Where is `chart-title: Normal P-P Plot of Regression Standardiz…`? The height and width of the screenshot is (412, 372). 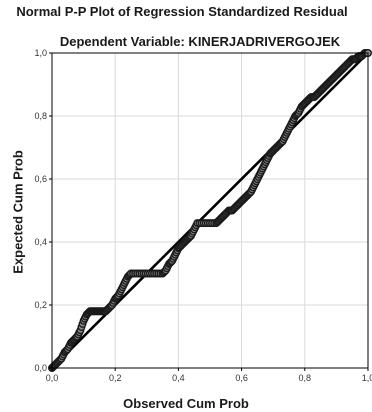
chart-title: Normal P-P Plot of Regression Standardiz… is located at coordinates (182, 11).